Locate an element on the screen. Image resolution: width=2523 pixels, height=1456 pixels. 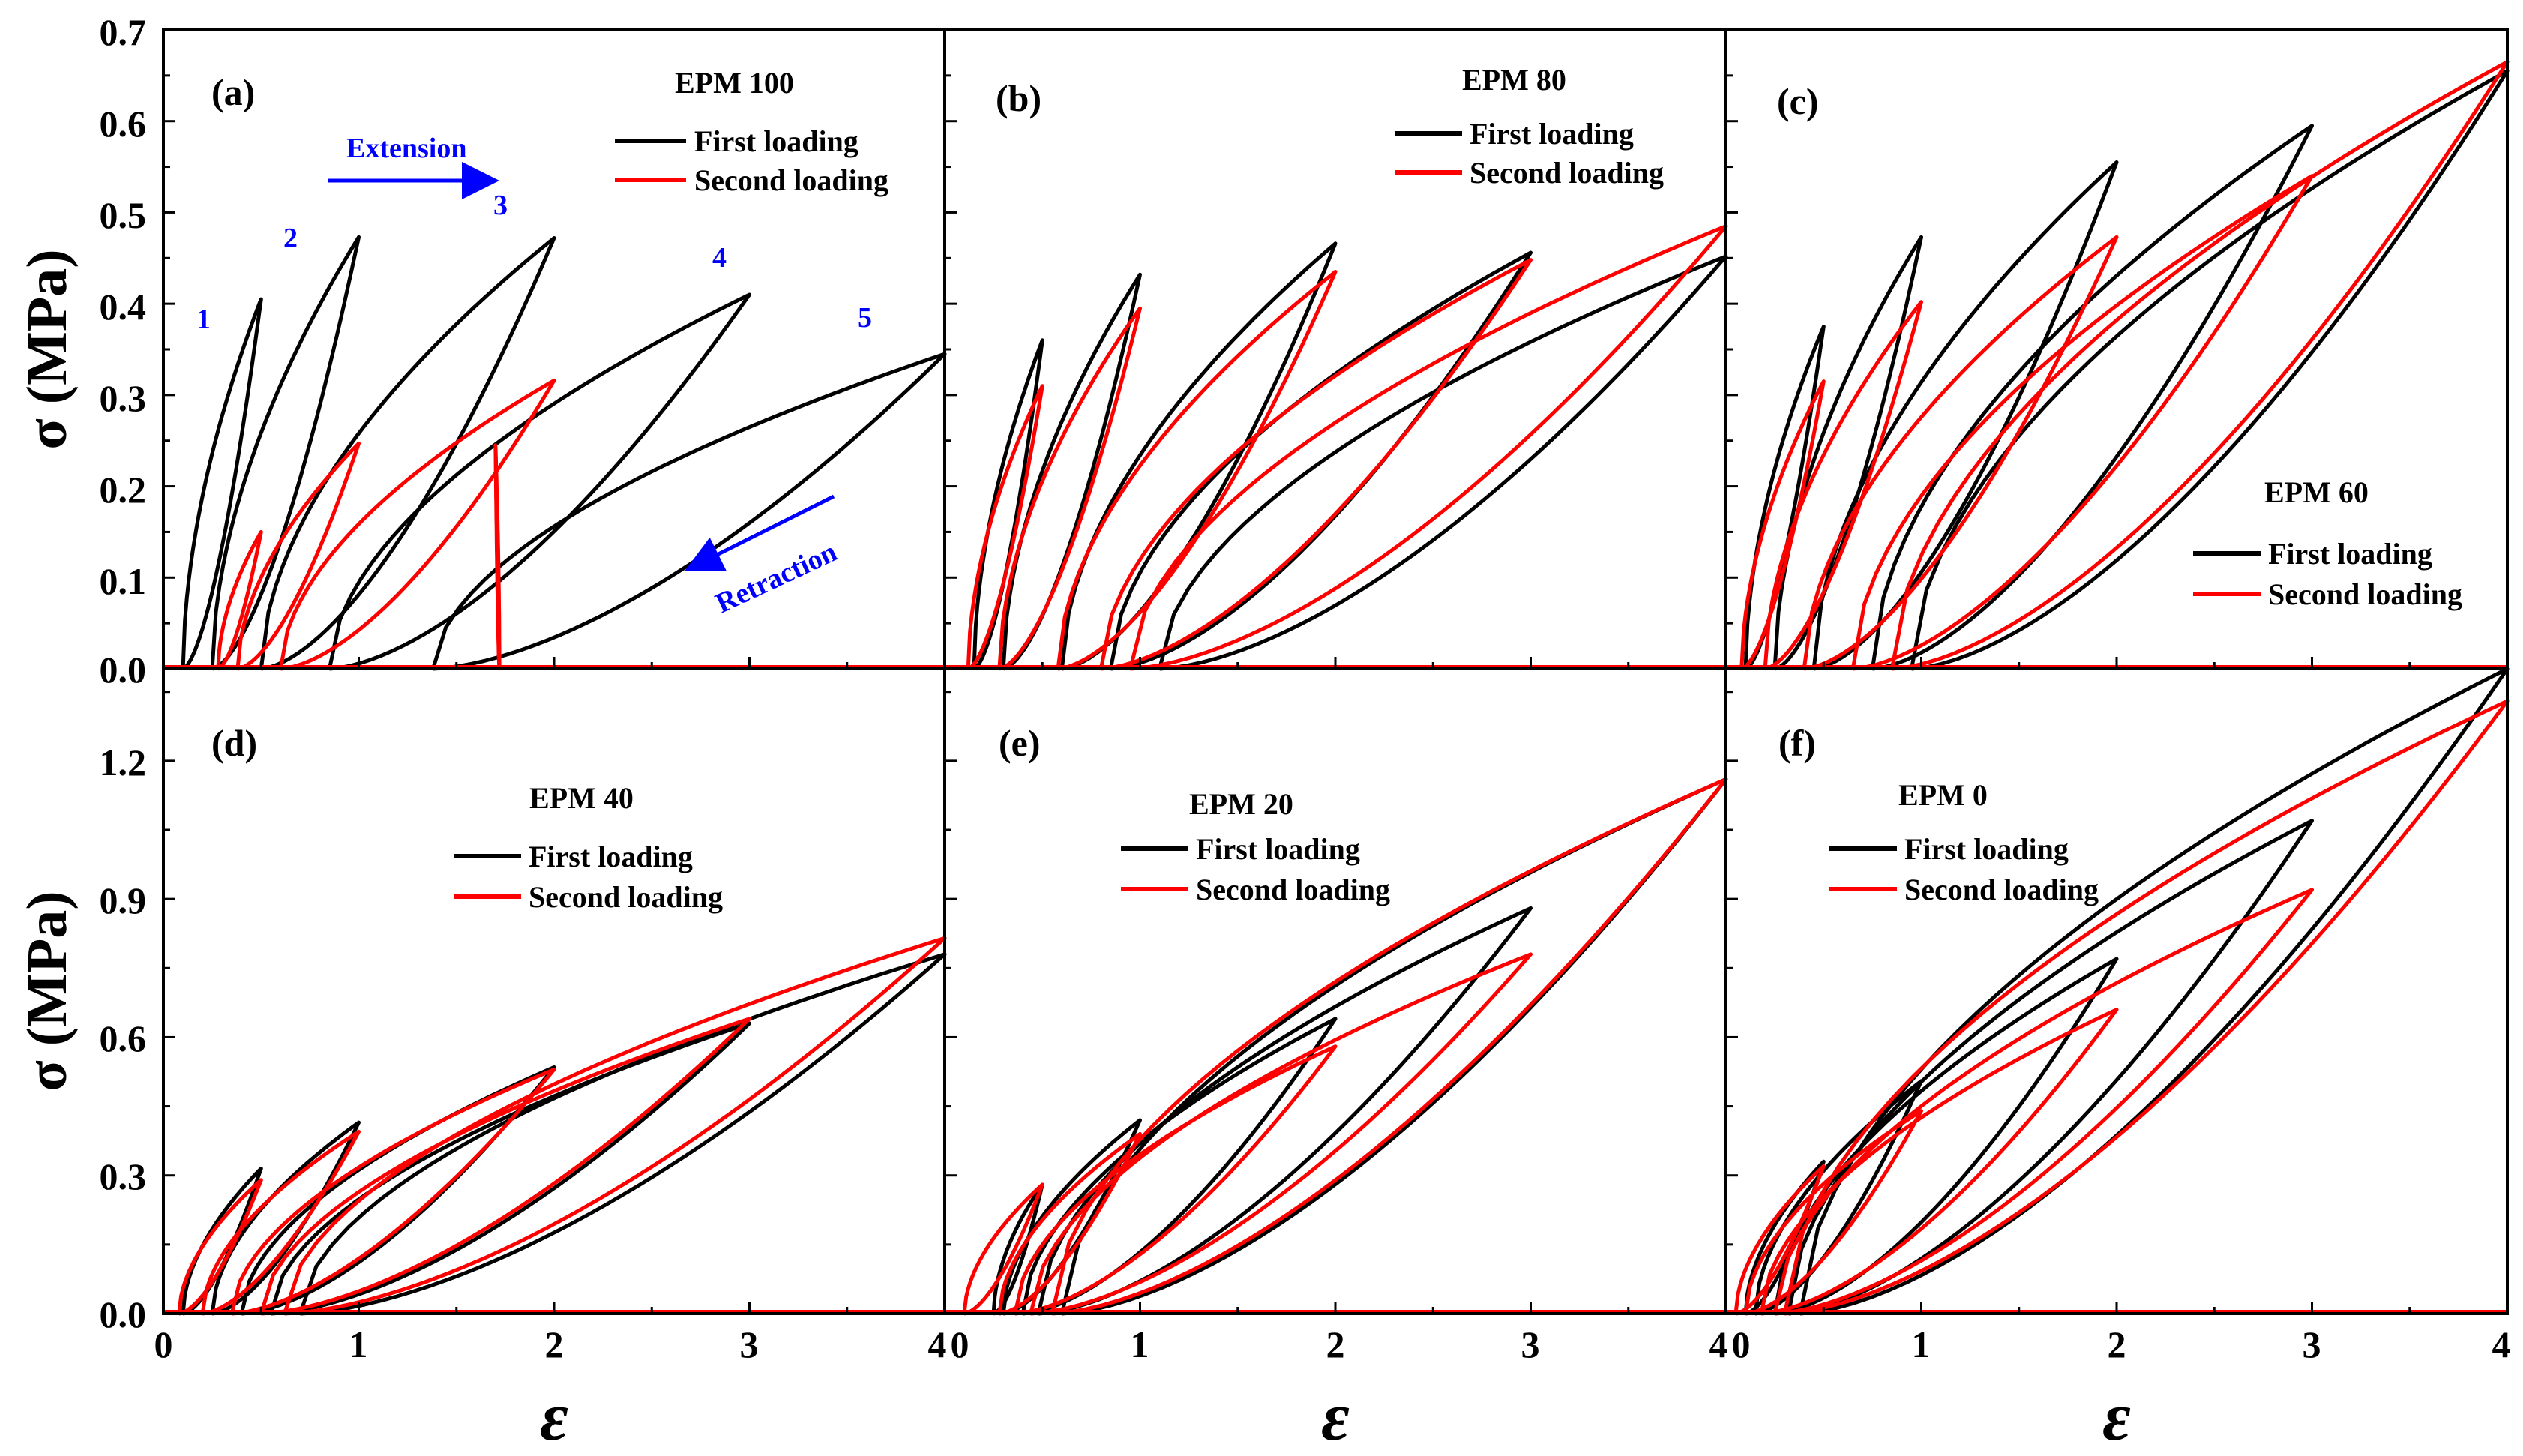
xtick-e-1: 1 is located at coordinates (1140, 1344).